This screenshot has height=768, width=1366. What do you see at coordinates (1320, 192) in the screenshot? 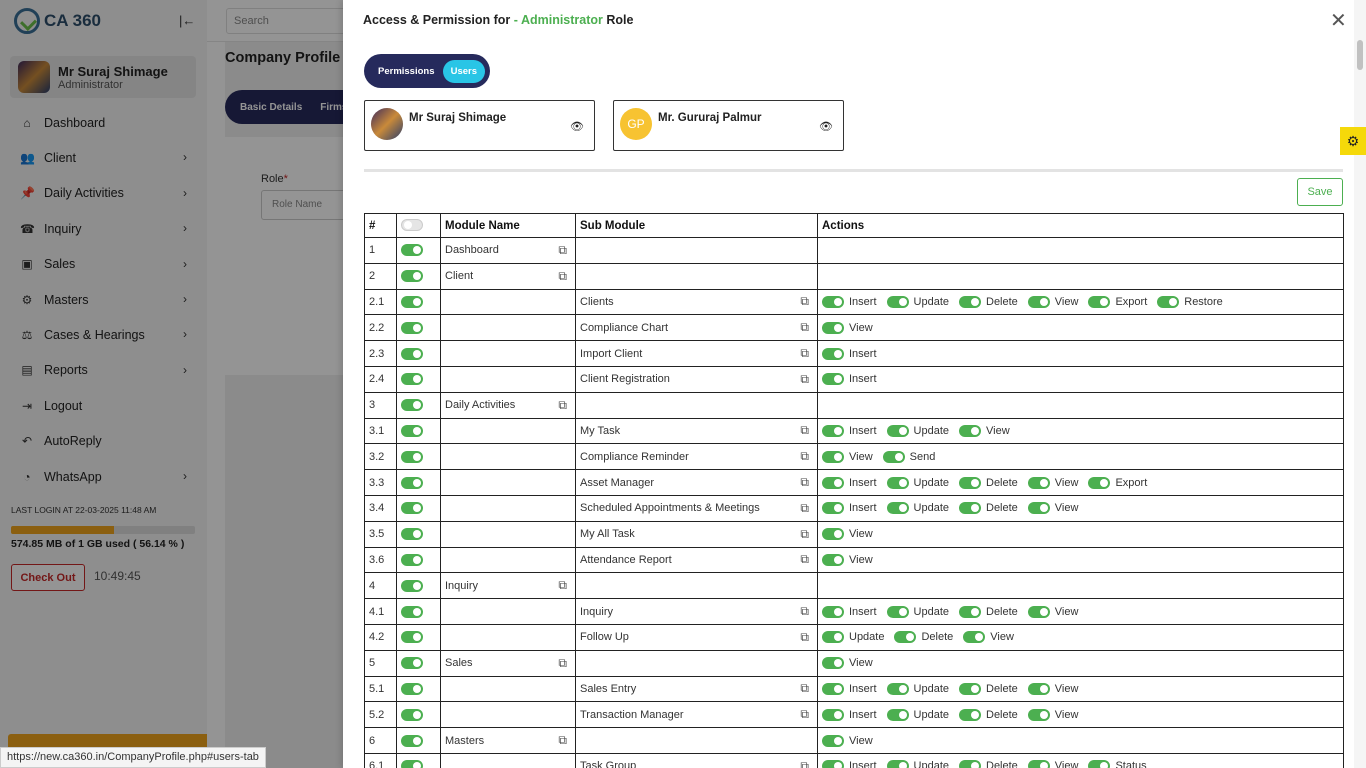
I see `save-button: Save` at bounding box center [1320, 192].